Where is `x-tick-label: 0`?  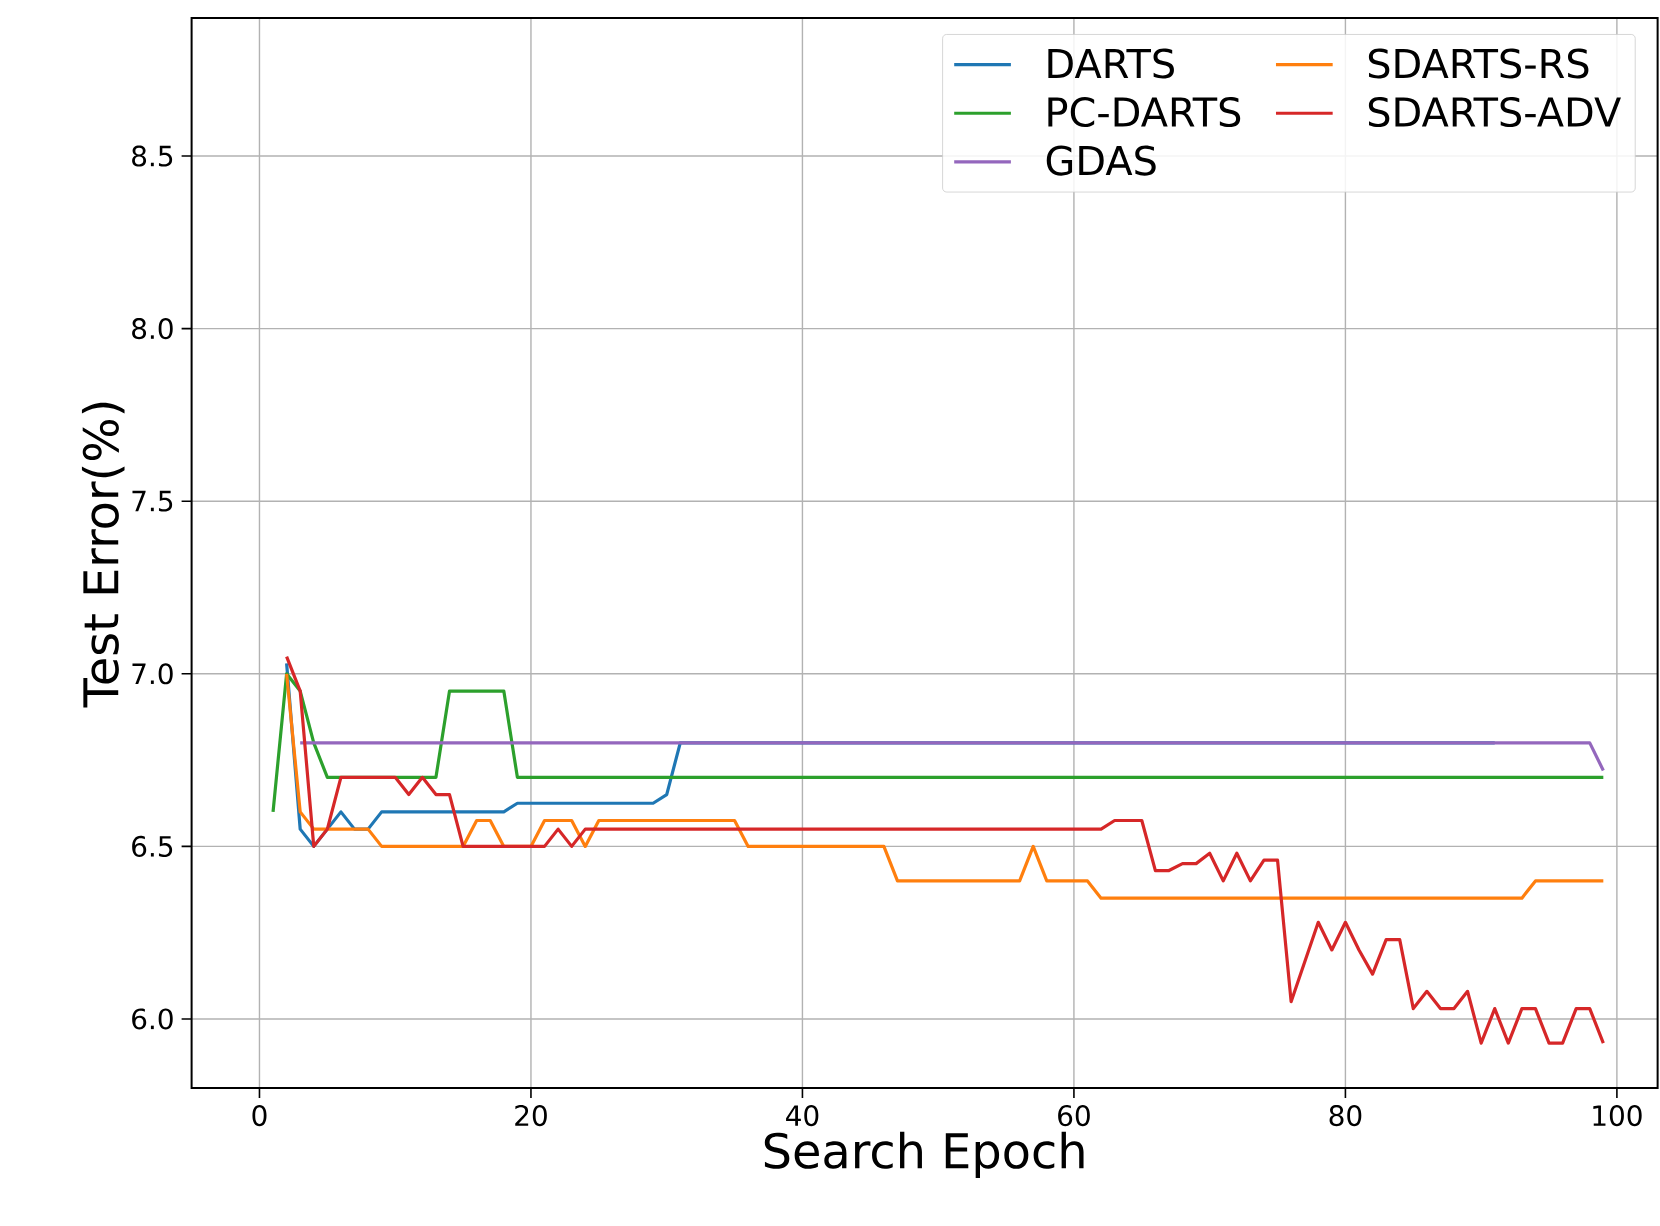 x-tick-label: 0 is located at coordinates (259, 1116).